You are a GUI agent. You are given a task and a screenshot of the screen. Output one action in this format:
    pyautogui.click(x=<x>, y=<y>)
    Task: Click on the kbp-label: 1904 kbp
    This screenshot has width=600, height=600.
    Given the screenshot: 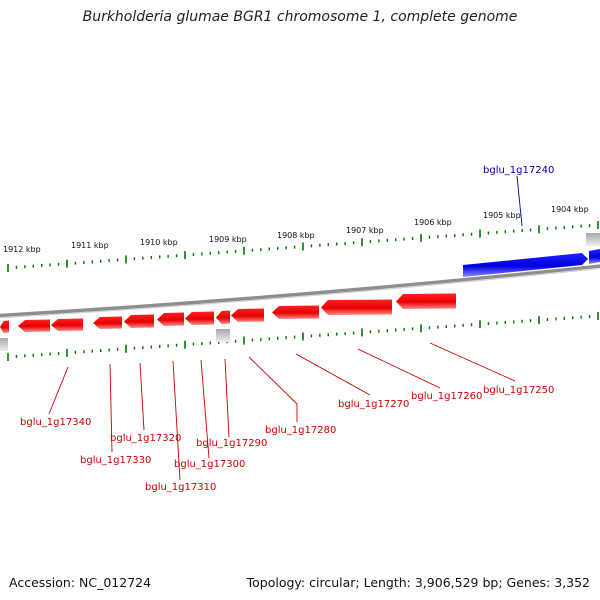 What is the action you would take?
    pyautogui.click(x=570, y=209)
    